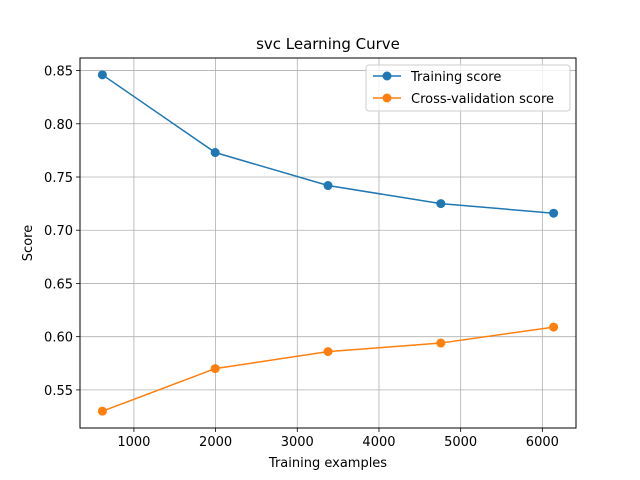 The height and width of the screenshot is (480, 640). I want to click on legend-box, so click(468, 88).